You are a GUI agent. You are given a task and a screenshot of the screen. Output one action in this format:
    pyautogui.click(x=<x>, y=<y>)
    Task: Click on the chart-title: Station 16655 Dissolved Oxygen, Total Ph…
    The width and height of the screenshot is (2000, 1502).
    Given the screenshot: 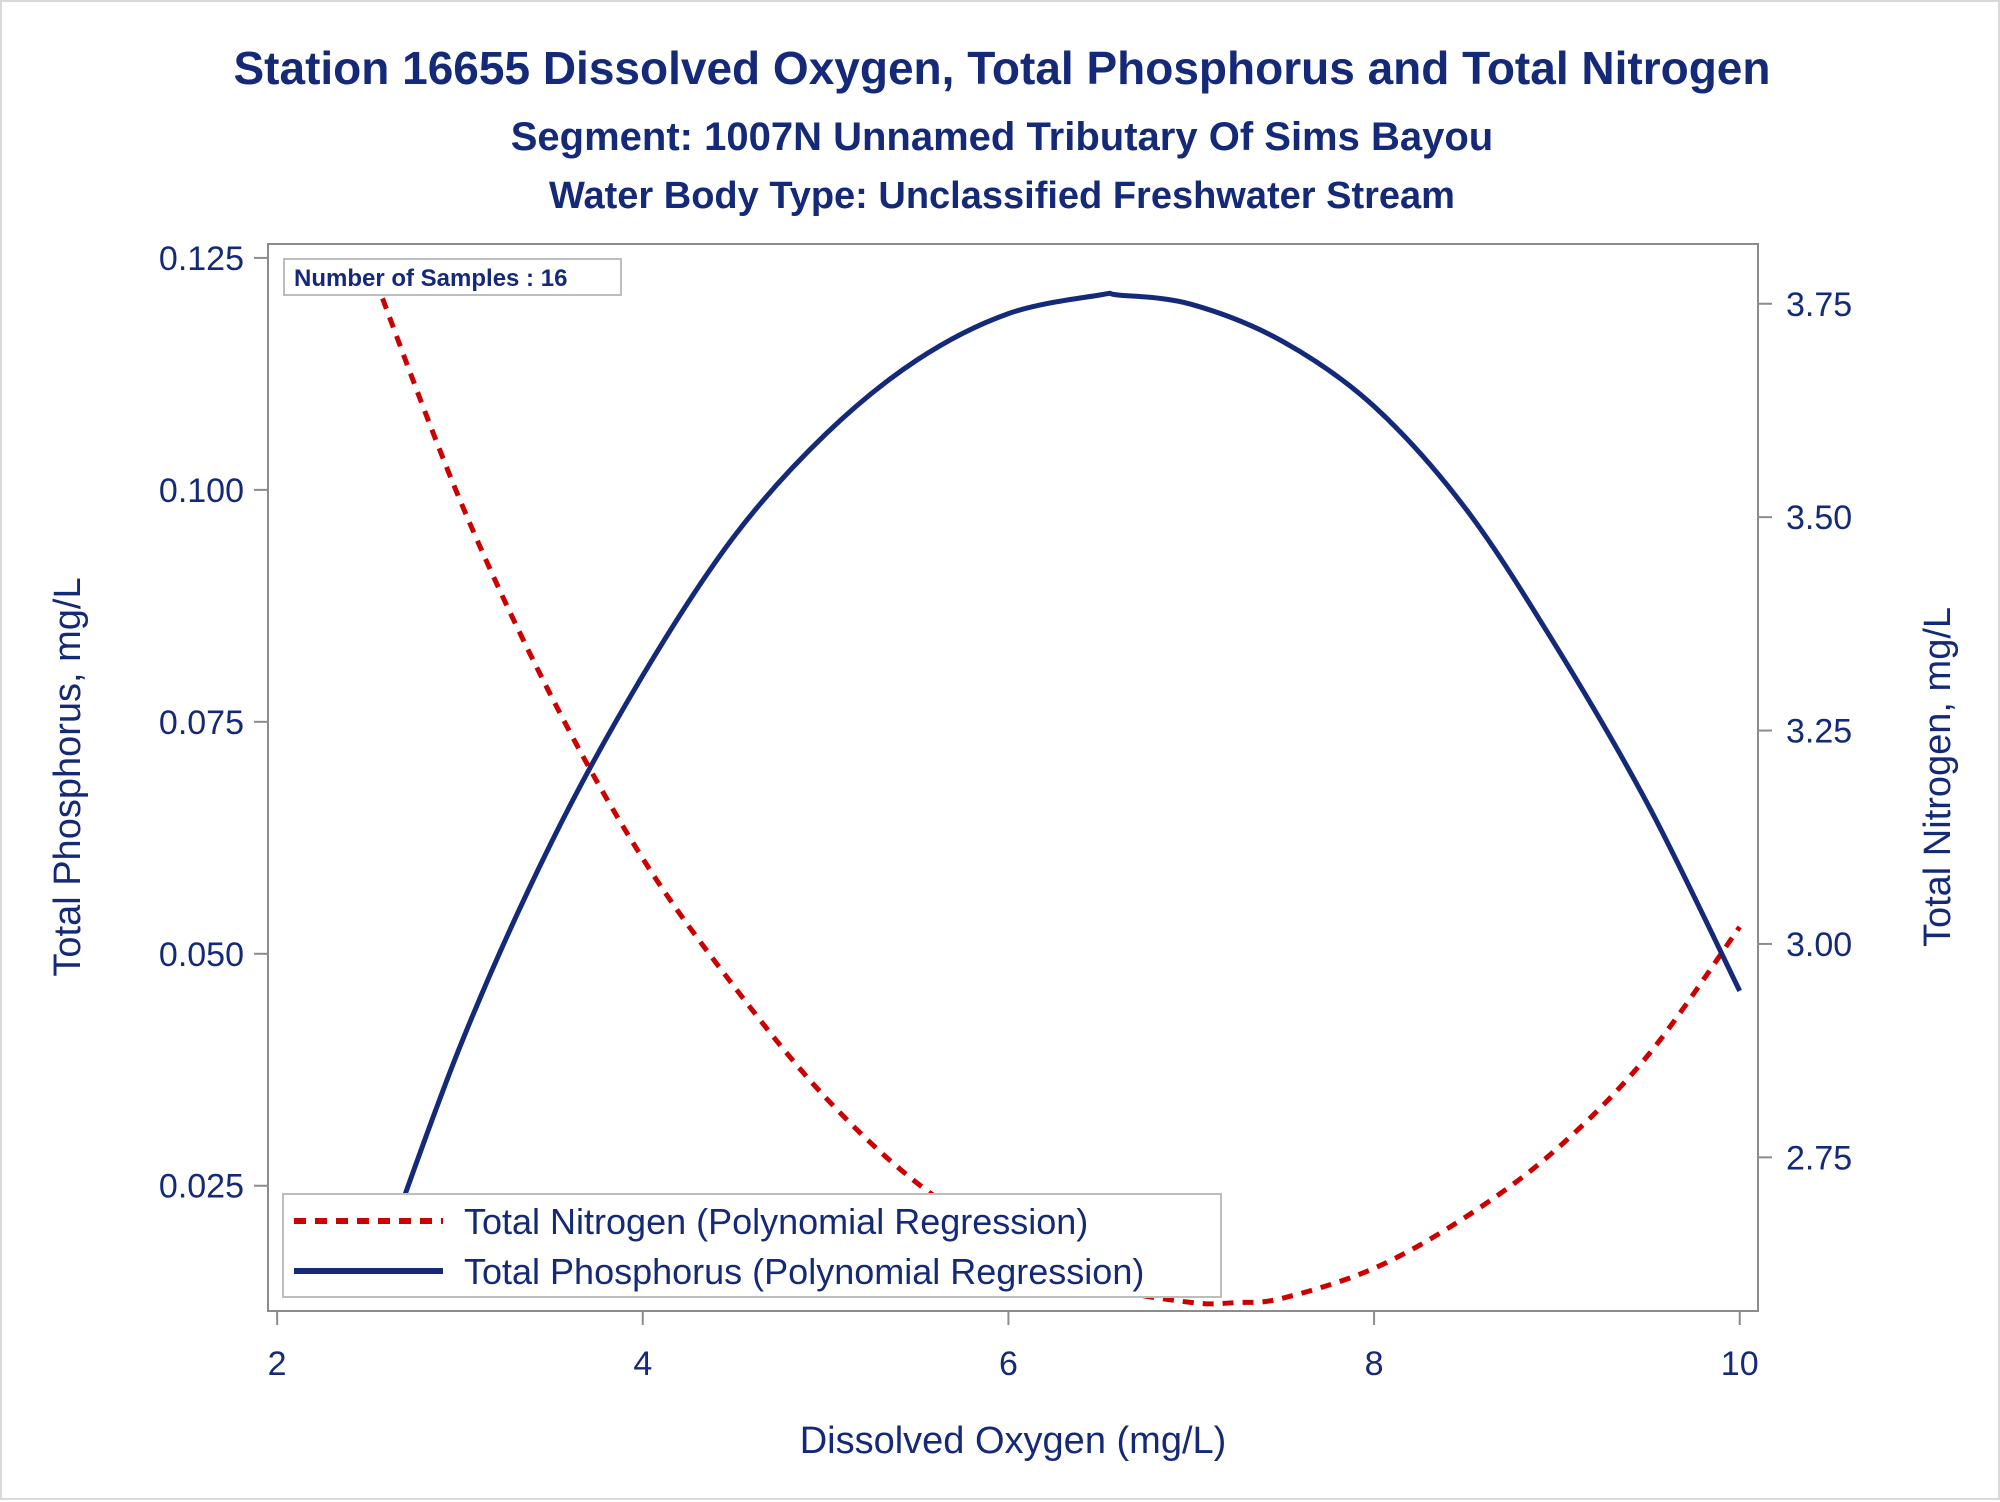 What is the action you would take?
    pyautogui.click(x=1001, y=68)
    